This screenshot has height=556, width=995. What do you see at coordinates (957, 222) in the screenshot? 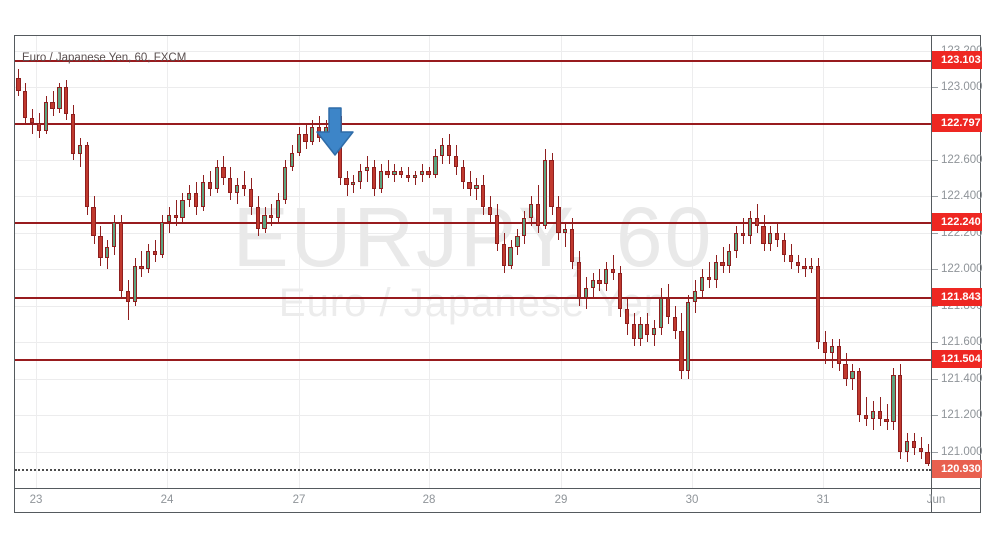
I see `price-level-label: 122.240` at bounding box center [957, 222].